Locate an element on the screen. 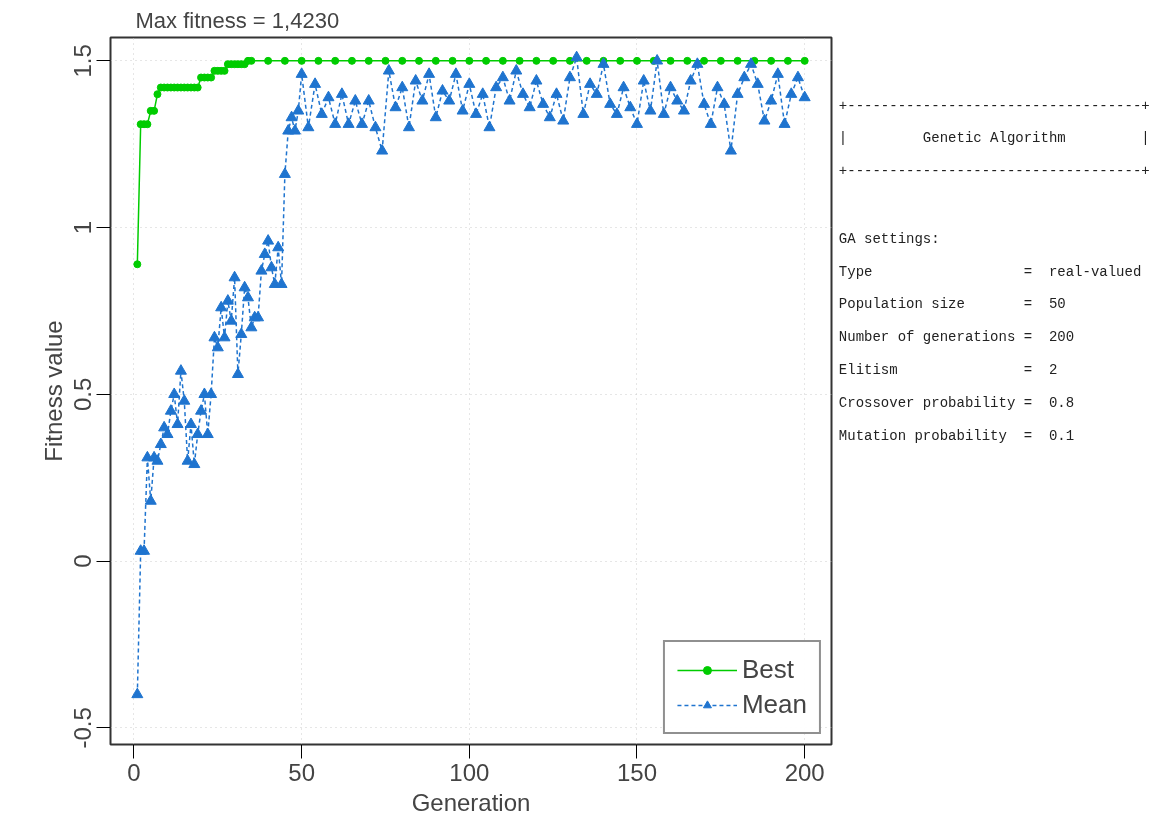  x-tick-label: 0 is located at coordinates (134, 772).